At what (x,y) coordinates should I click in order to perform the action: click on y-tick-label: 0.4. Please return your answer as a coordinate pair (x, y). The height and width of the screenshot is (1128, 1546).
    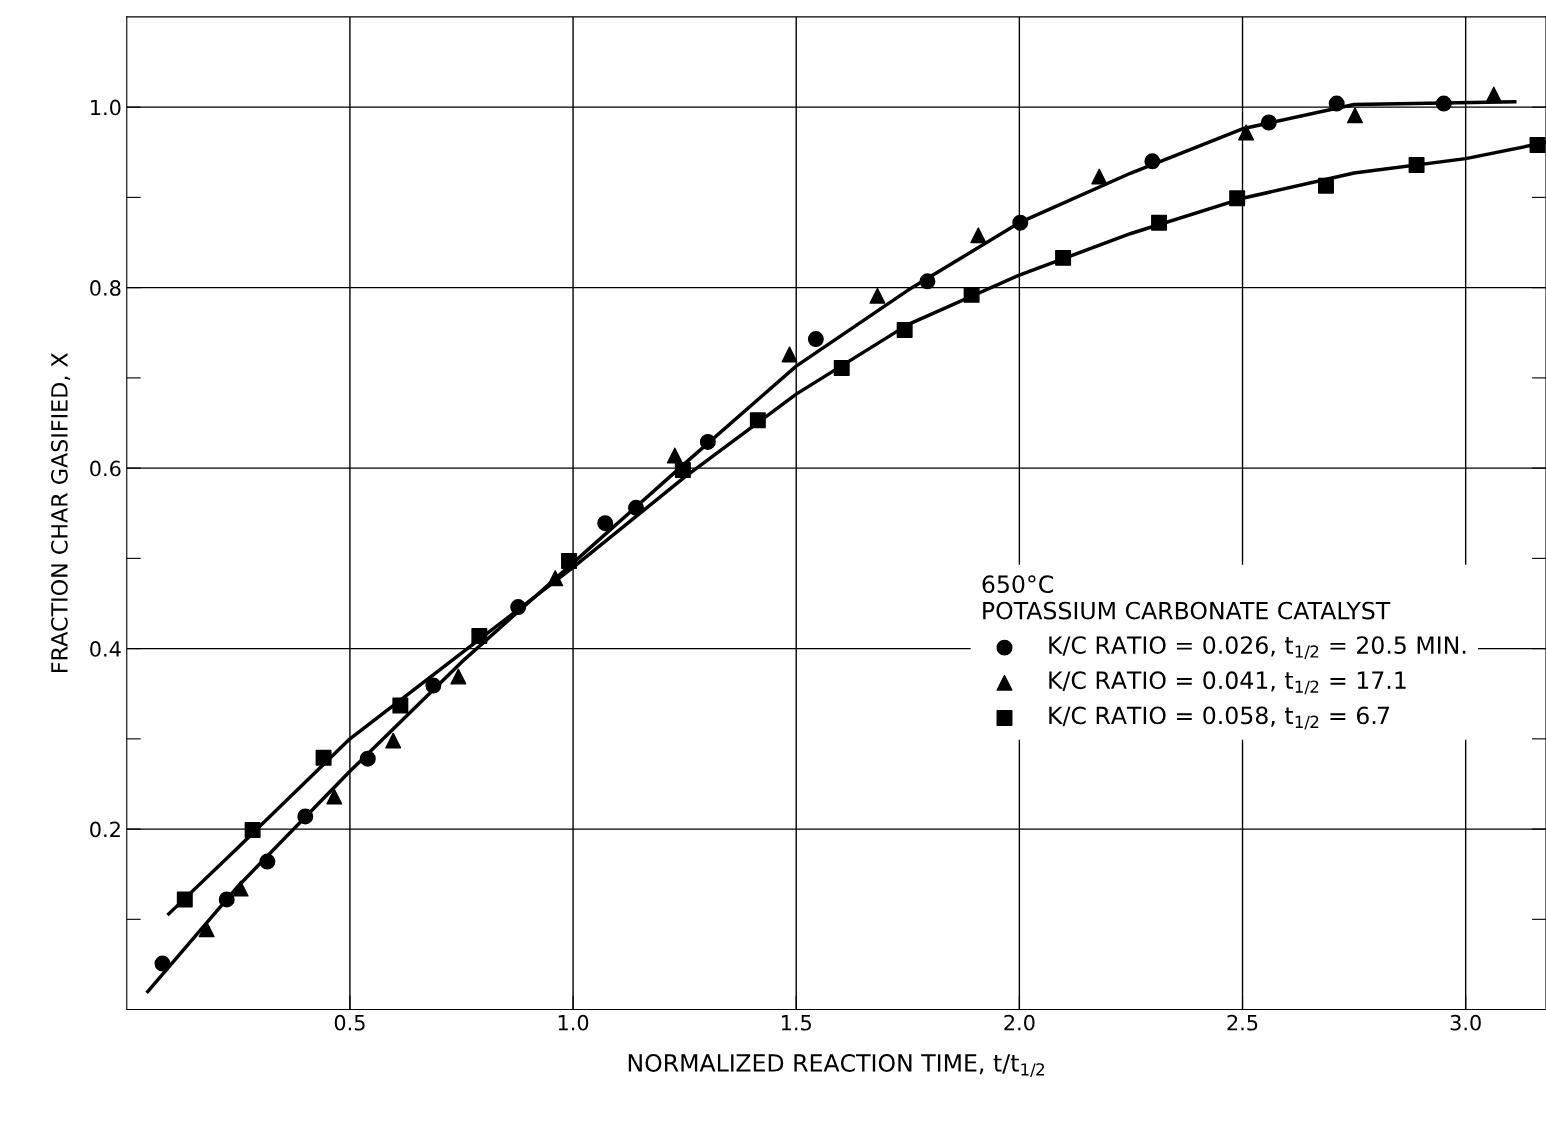
    Looking at the image, I should click on (105, 649).